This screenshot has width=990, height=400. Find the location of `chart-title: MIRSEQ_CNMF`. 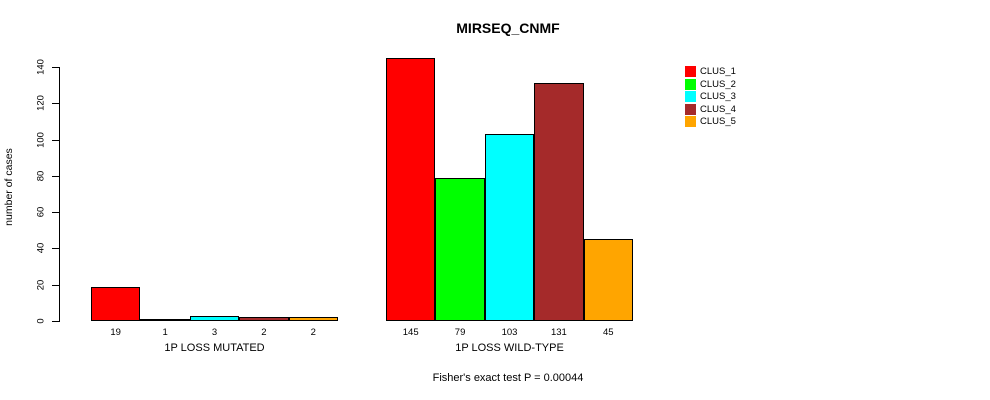

chart-title: MIRSEQ_CNMF is located at coordinates (508, 28).